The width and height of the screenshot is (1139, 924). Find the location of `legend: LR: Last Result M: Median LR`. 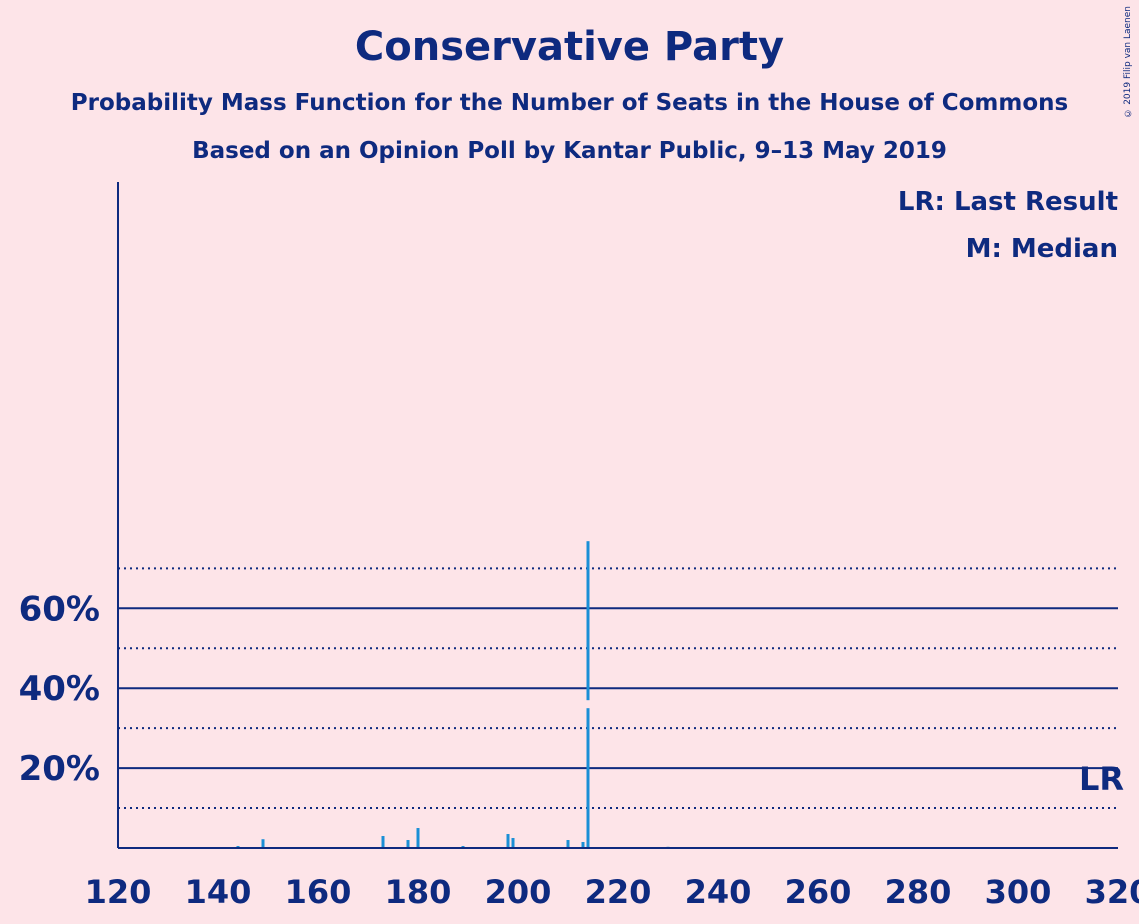

legend: LR: Last Result M: Median LR is located at coordinates (1011, 492).